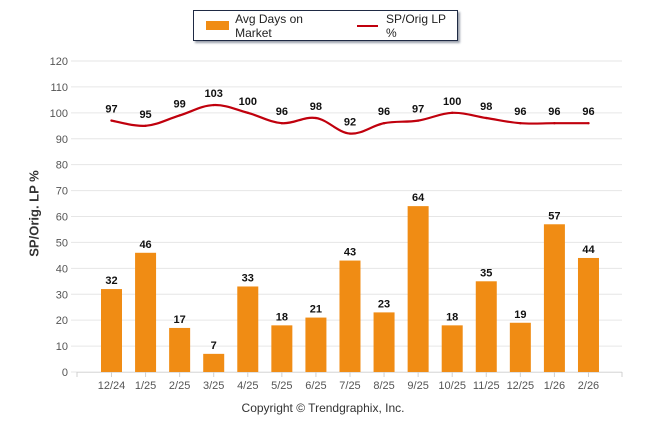  Describe the element at coordinates (323, 408) in the screenshot. I see `copyright-text: Copyright © Trendgraphix, Inc.` at that location.